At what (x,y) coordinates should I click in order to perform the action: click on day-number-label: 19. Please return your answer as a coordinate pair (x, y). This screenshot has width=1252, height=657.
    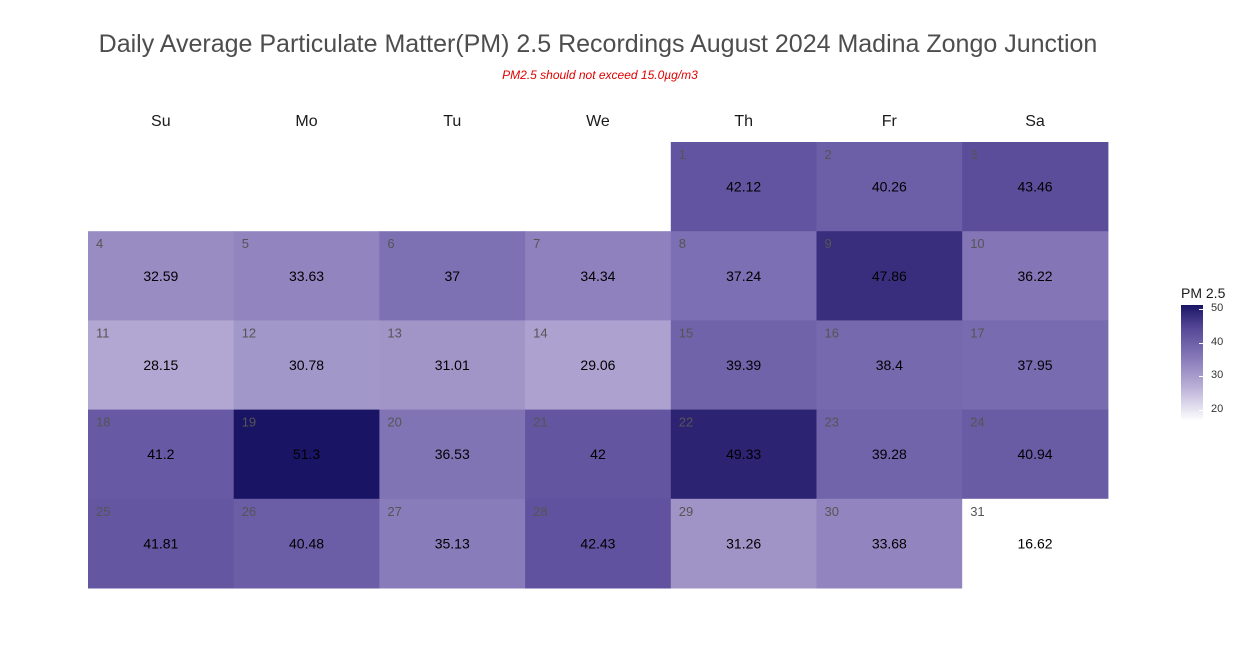
    Looking at the image, I should click on (249, 422).